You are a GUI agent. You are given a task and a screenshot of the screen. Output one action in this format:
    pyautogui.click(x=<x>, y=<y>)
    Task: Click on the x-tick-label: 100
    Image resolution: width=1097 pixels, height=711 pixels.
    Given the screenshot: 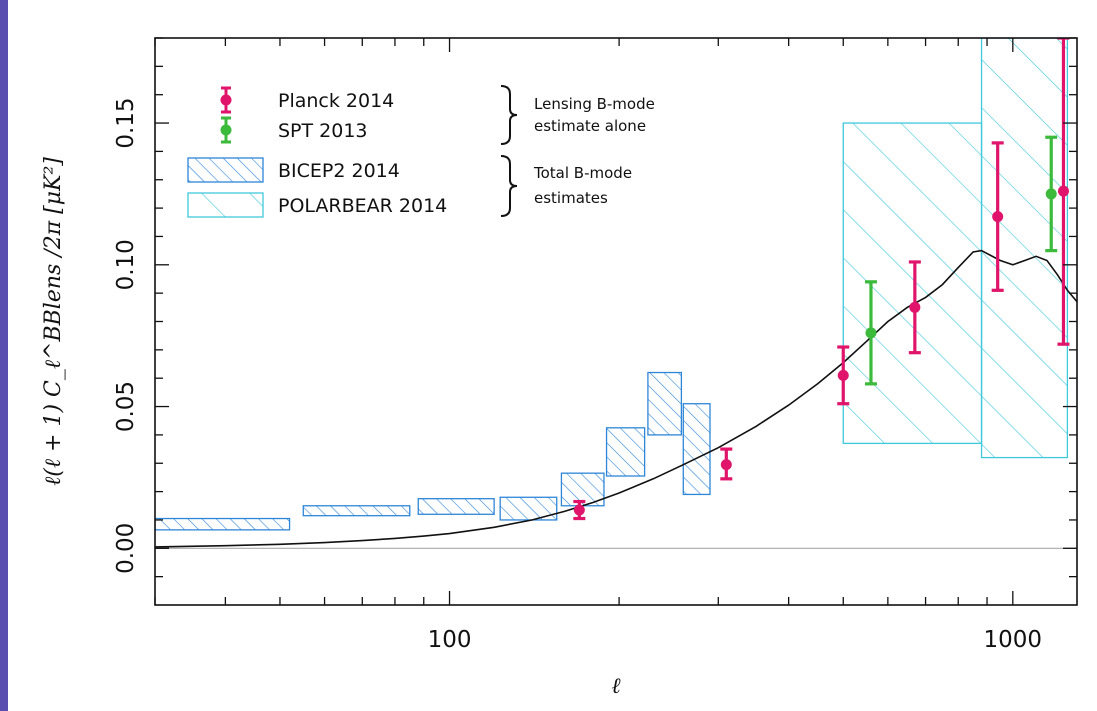 What is the action you would take?
    pyautogui.click(x=450, y=640)
    